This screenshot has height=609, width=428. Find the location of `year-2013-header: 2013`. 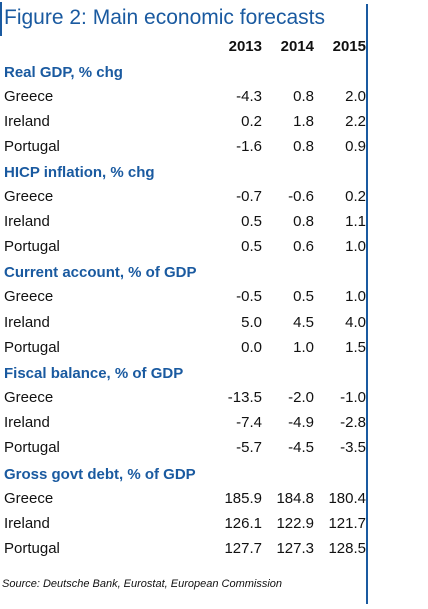

year-2013-header: 2013 is located at coordinates (245, 46).